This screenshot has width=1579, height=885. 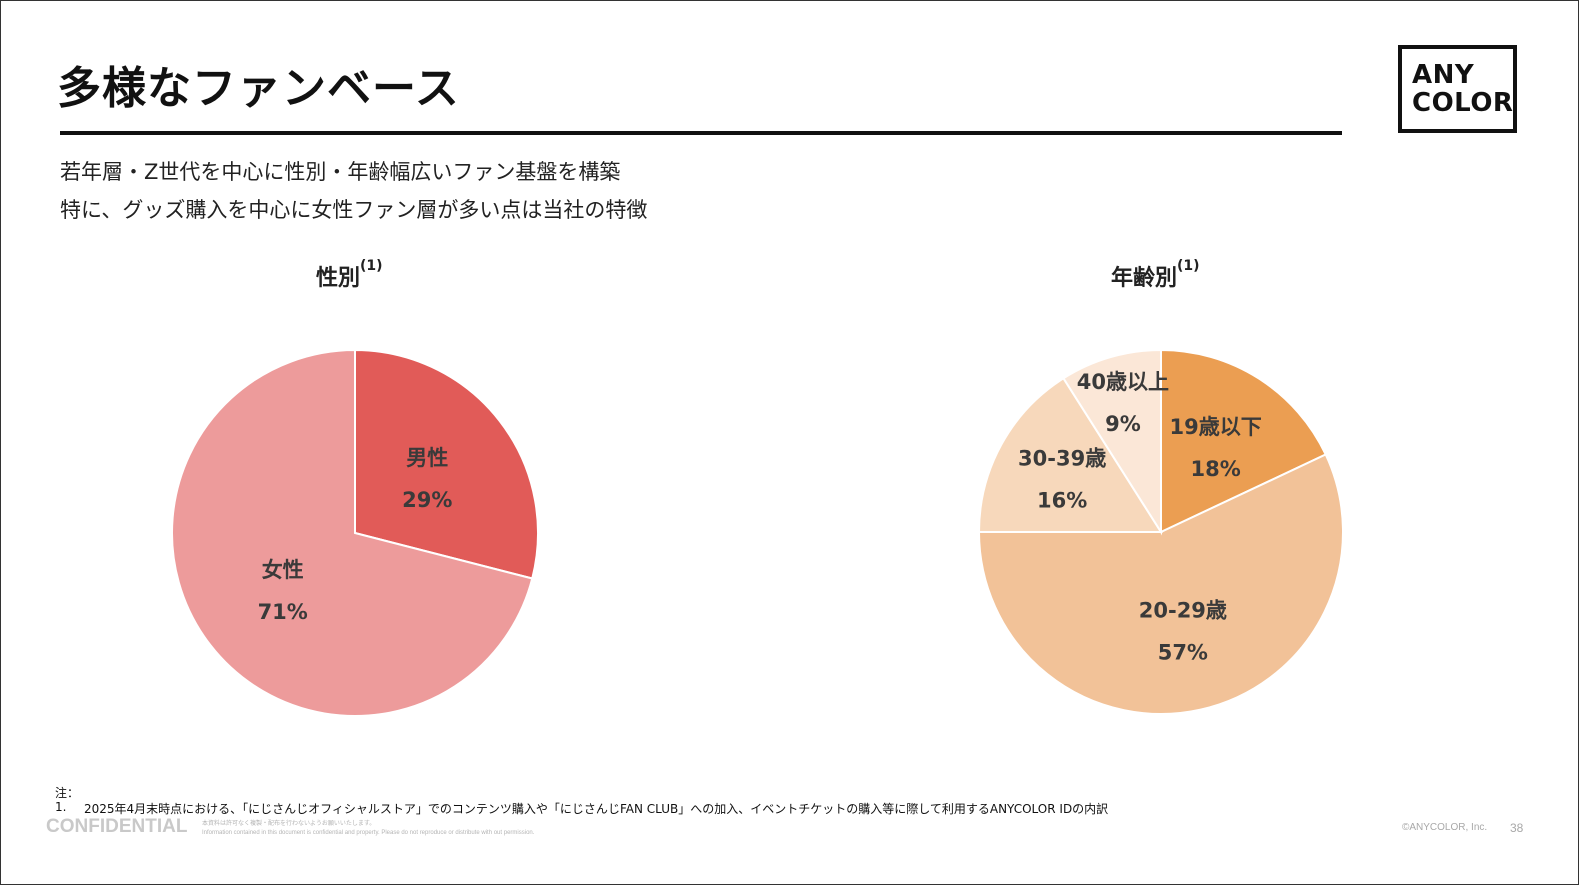 I want to click on gender-chart-title: 性別(1), so click(x=349, y=275).